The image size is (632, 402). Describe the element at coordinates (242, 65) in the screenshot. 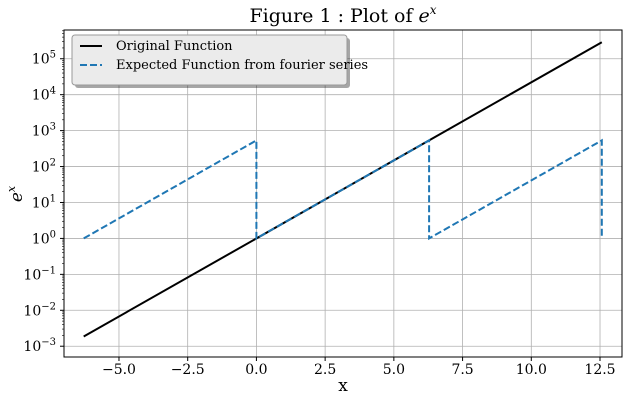

I see `legend-label-expected-function: Expected Function from fourier series` at that location.